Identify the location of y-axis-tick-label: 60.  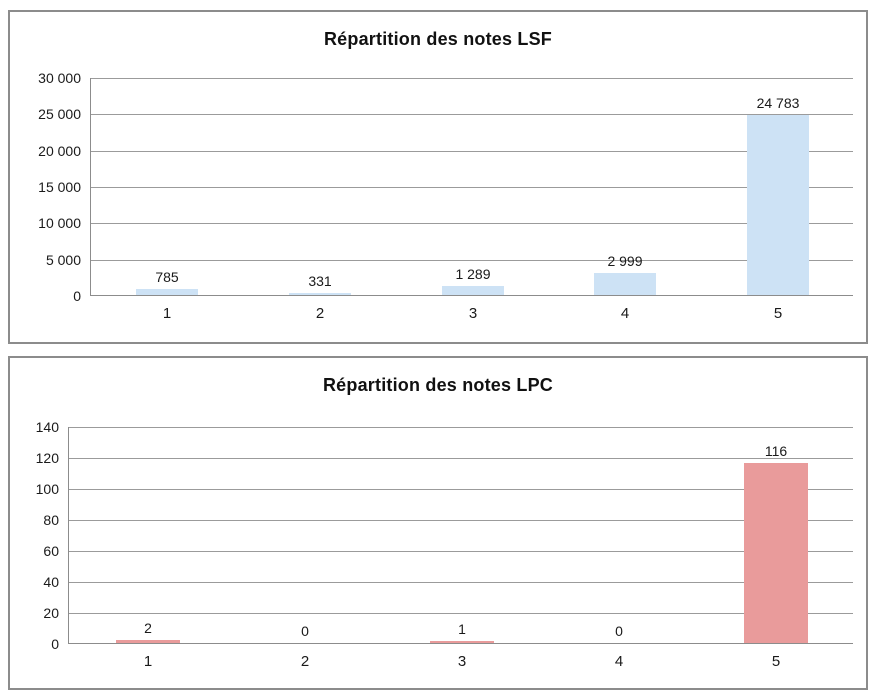
(51, 551).